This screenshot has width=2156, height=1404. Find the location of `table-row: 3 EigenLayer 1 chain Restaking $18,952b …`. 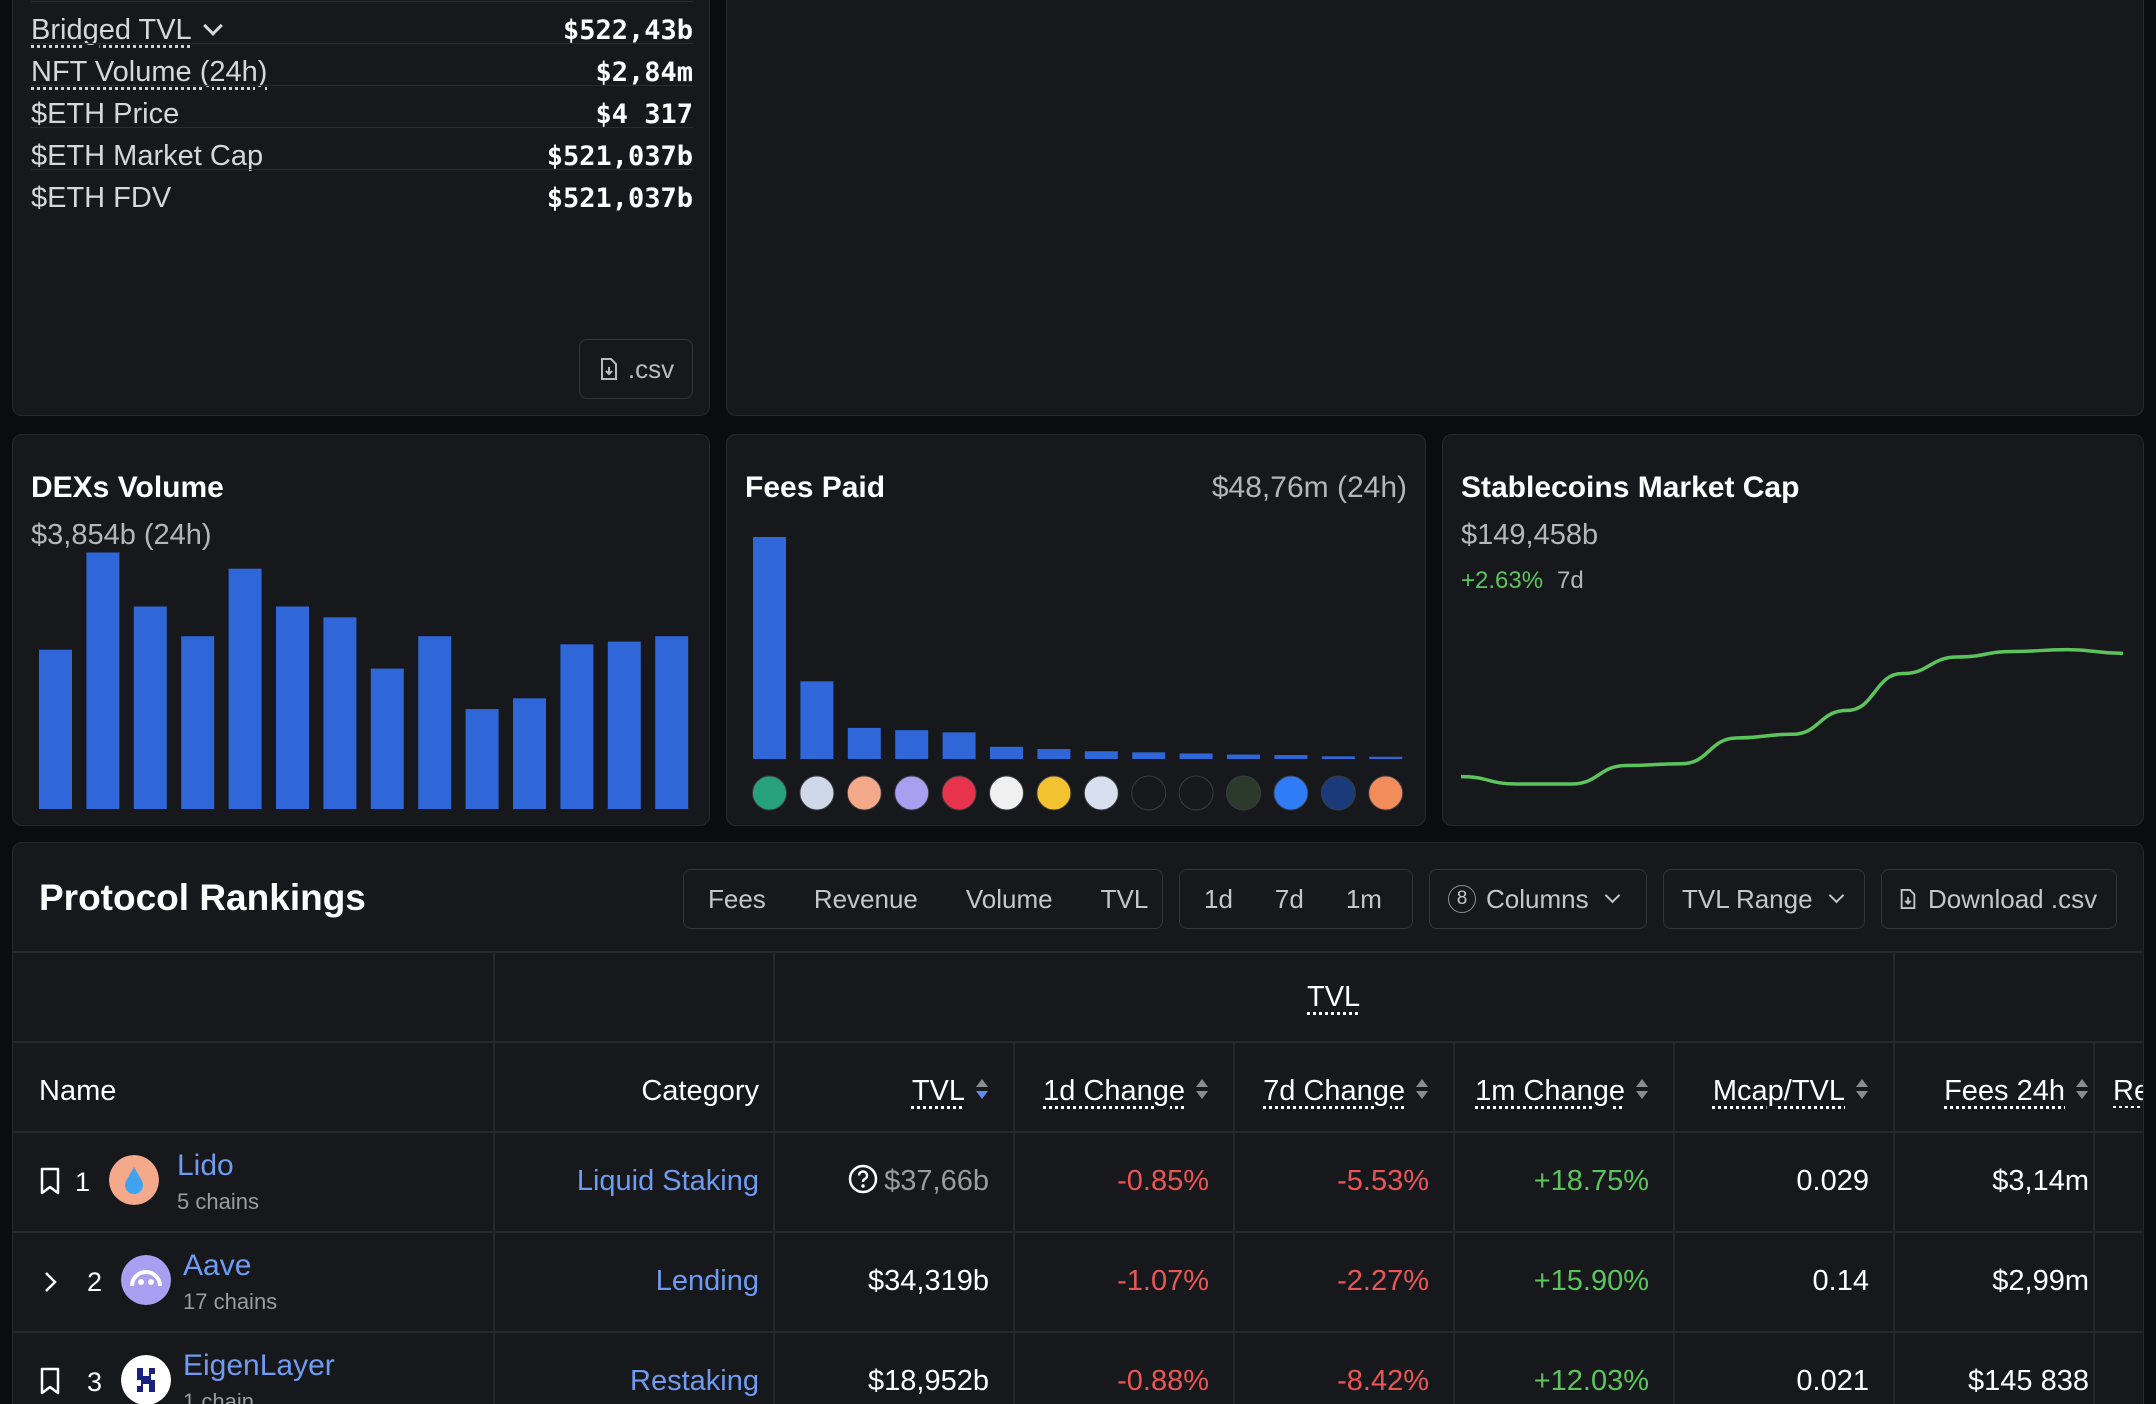

table-row: 3 EigenLayer 1 chain Restaking $18,952b … is located at coordinates (1078, 1367).